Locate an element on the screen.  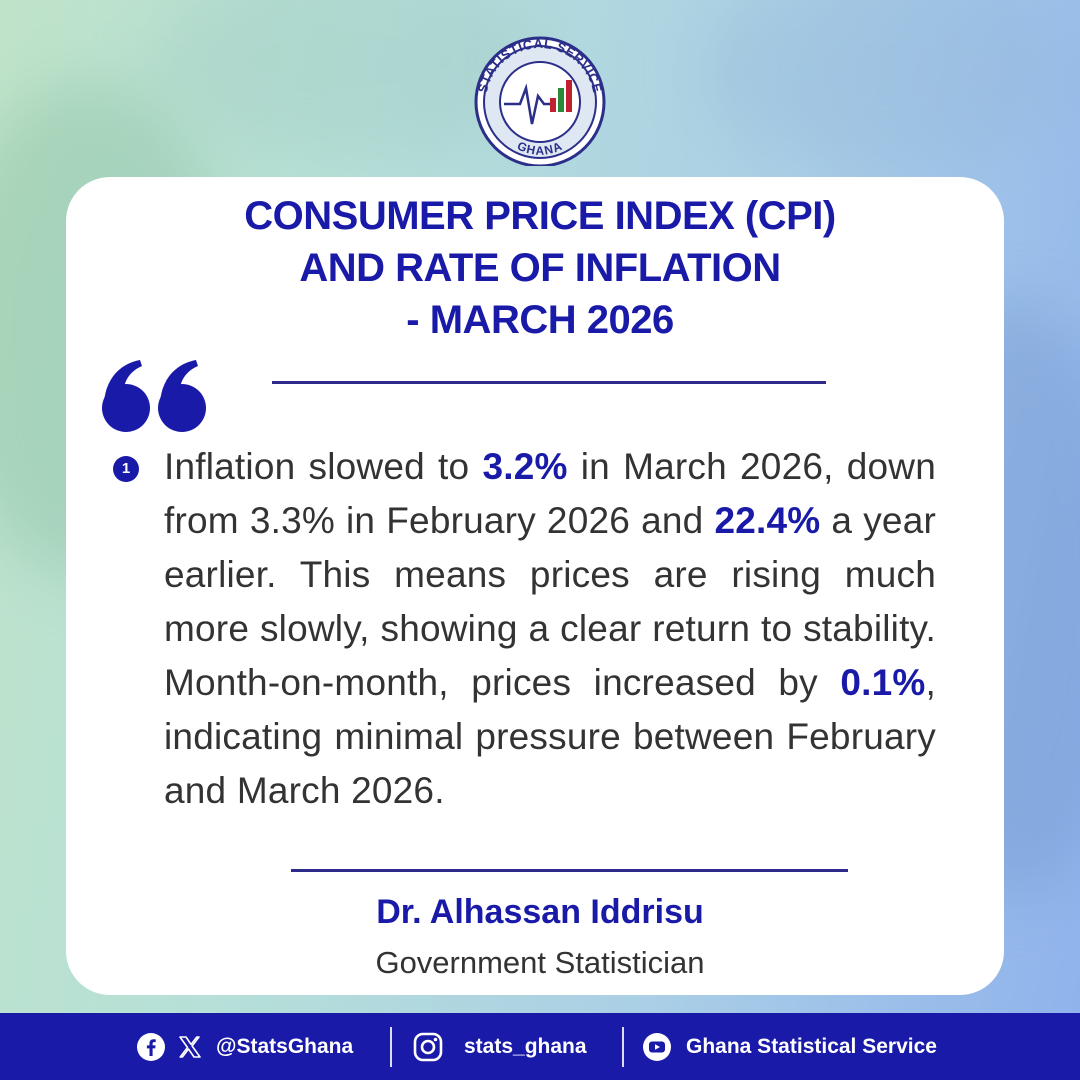
highlight-rate-year-earlier: 22.4% is located at coordinates (767, 520).